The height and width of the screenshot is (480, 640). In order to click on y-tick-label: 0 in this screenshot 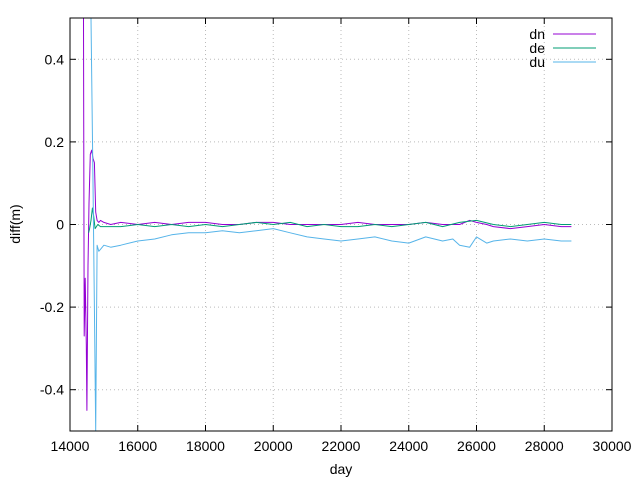, I will do `click(60, 225)`.